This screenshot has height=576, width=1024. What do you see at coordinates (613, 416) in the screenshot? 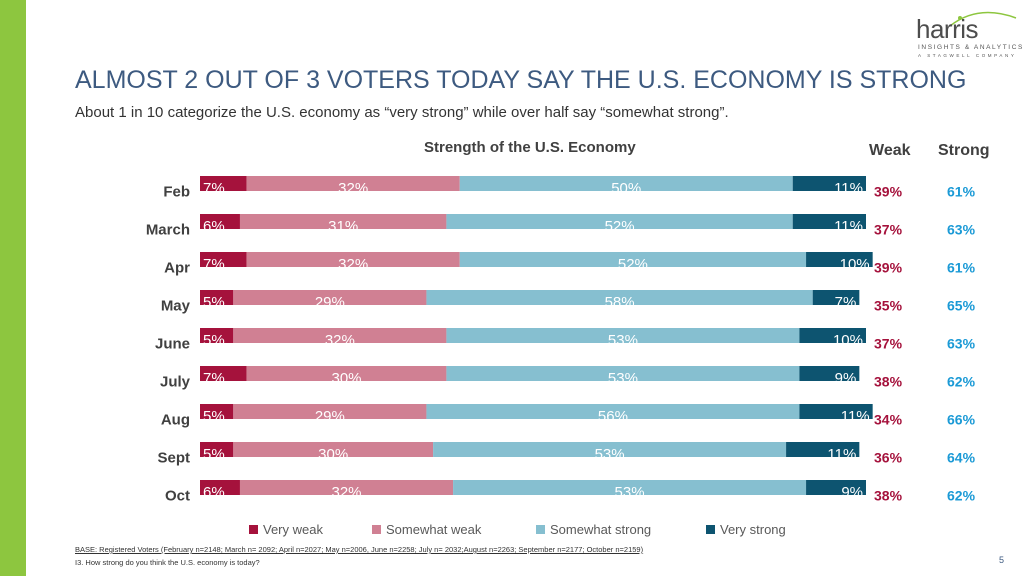
I see `data-label: 56%` at bounding box center [613, 416].